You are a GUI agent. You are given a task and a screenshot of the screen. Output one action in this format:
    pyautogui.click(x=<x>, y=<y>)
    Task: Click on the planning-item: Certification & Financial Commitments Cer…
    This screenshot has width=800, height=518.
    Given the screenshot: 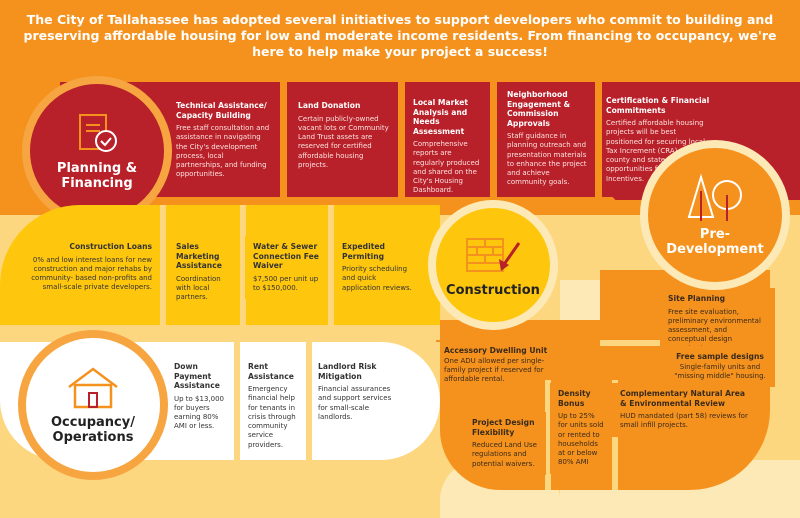 What is the action you would take?
    pyautogui.click(x=660, y=139)
    